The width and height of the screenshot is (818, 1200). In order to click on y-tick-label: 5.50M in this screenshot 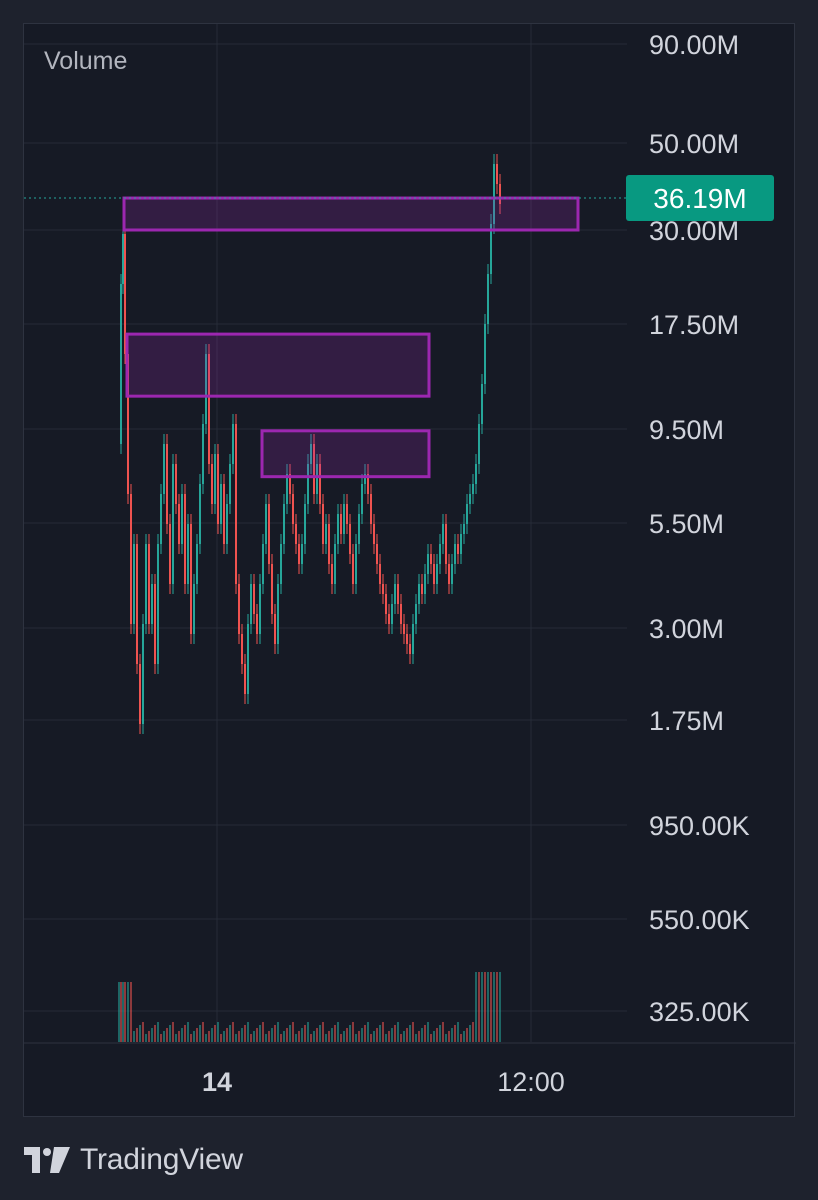, I will do `click(686, 524)`.